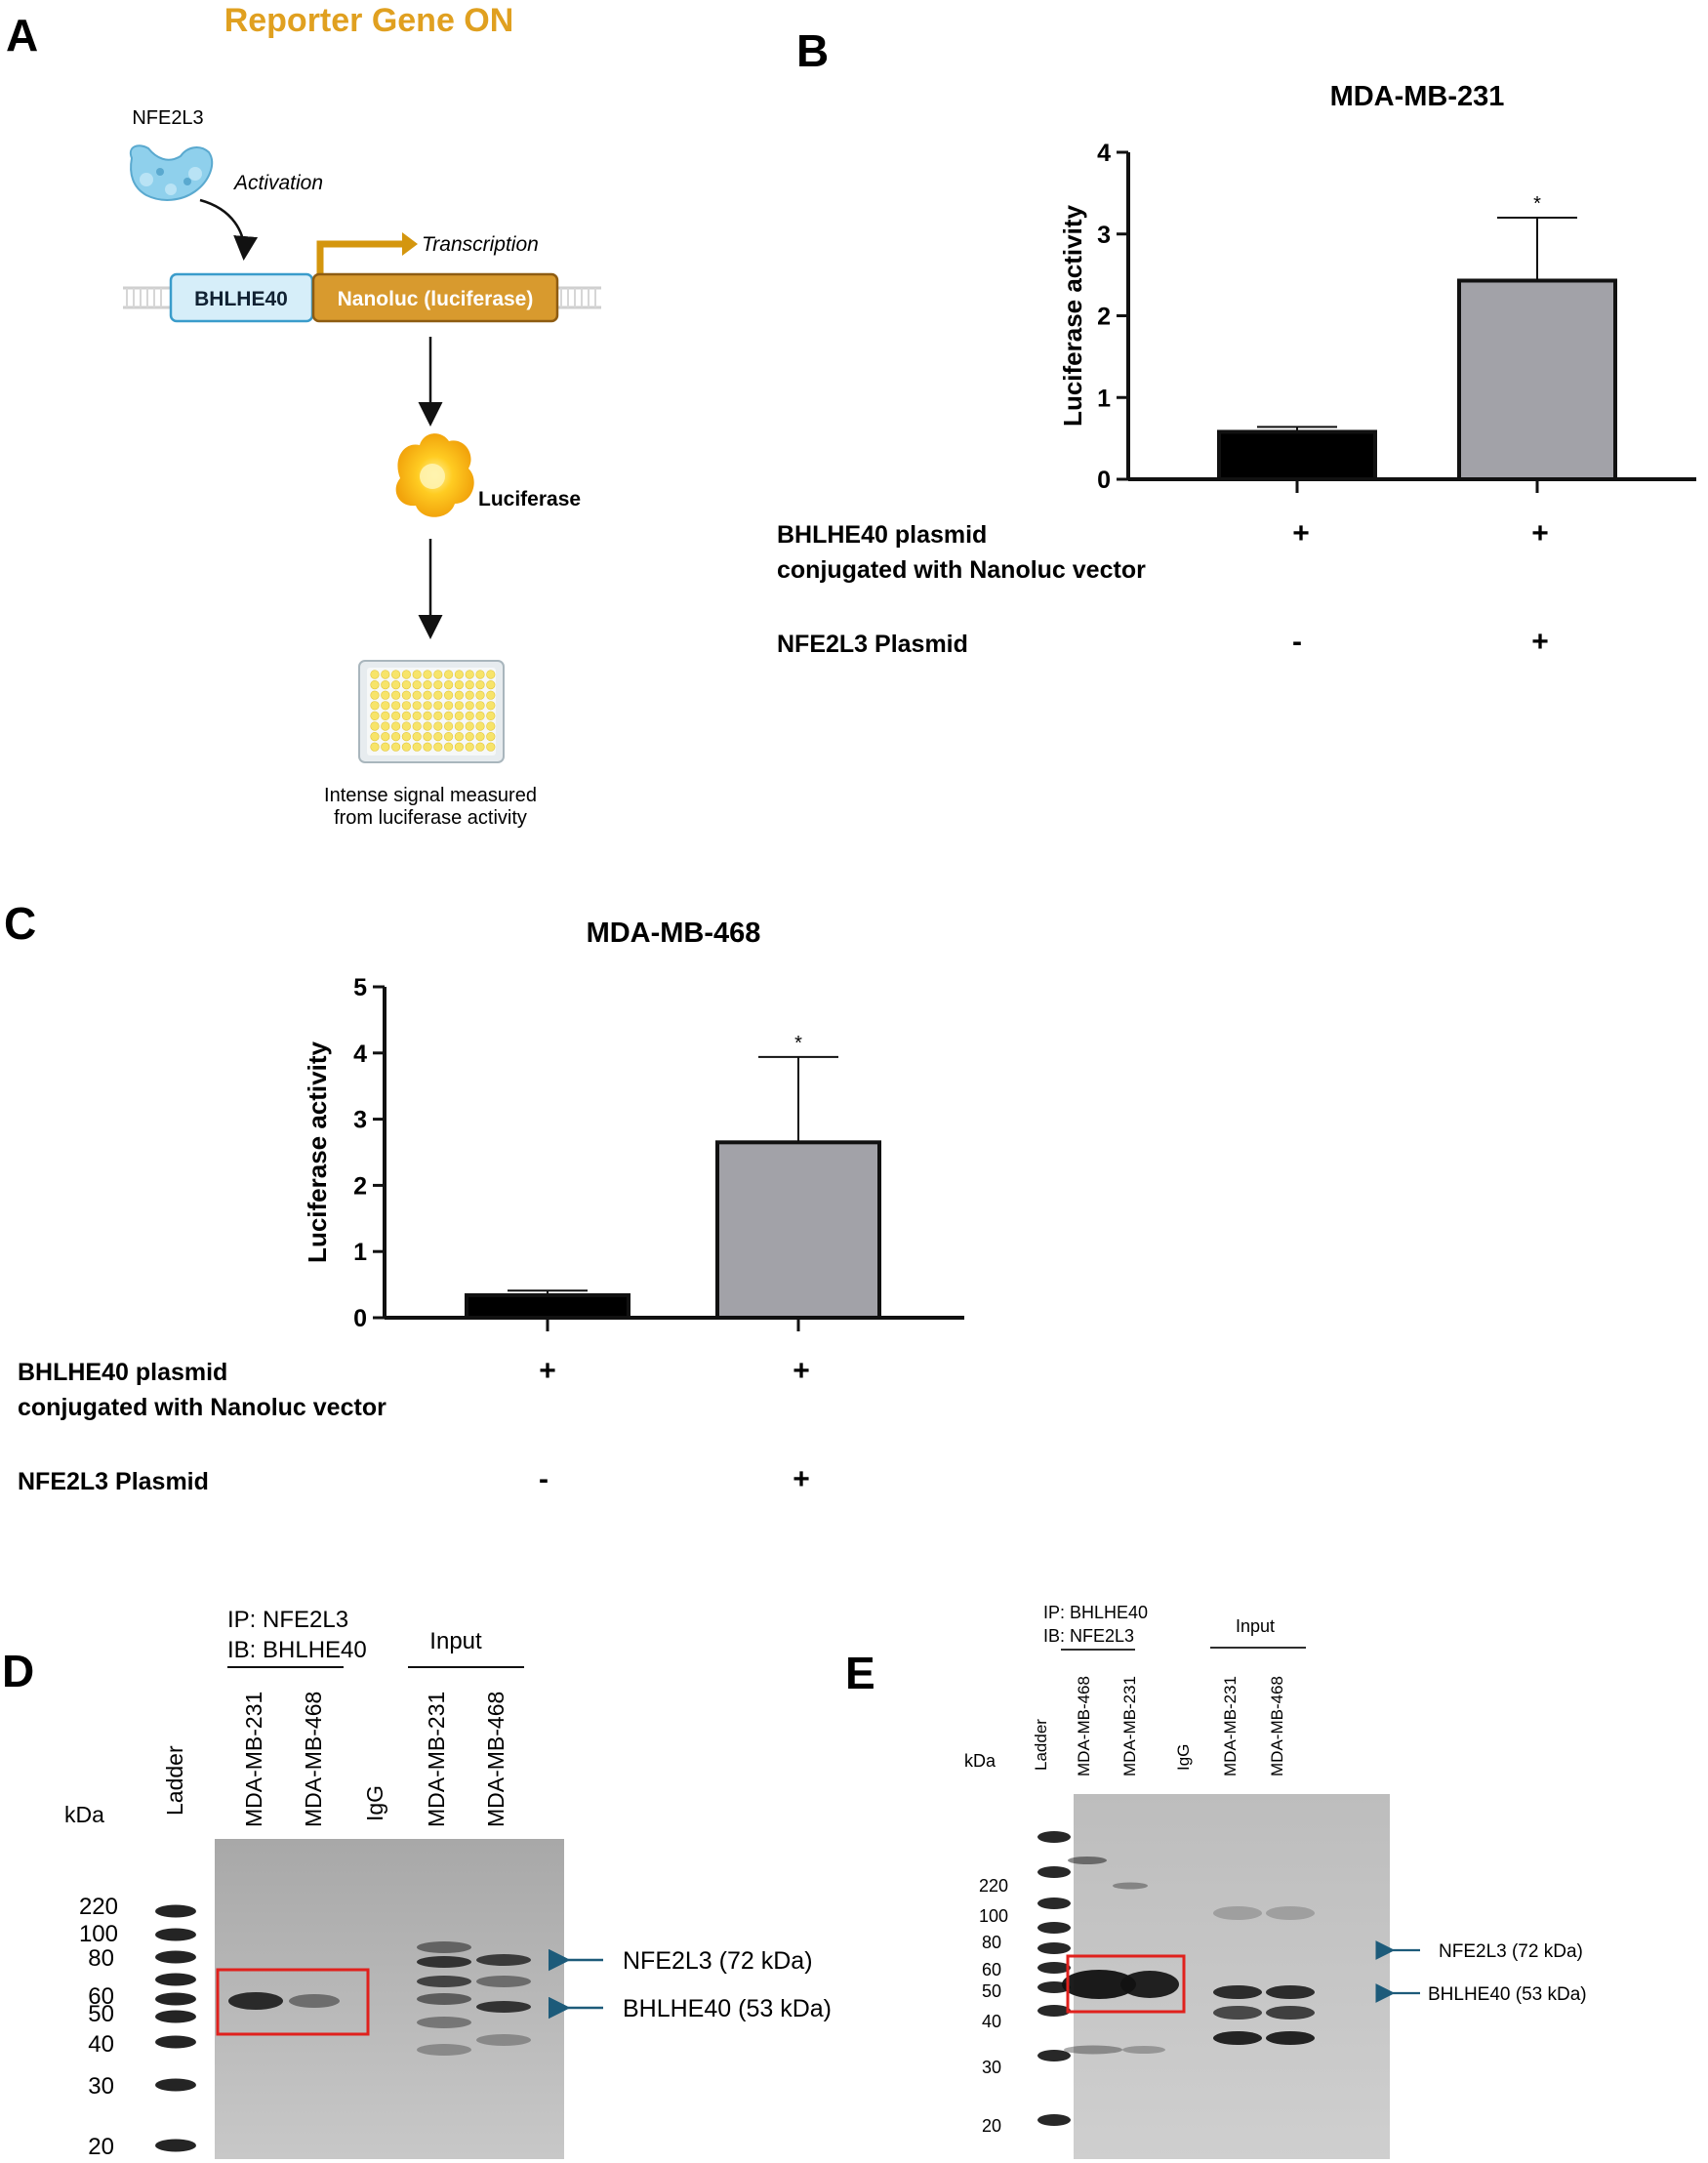 The image size is (1708, 2163). Describe the element at coordinates (801, 1371) in the screenshot. I see `c-row1-sign-2: +` at that location.